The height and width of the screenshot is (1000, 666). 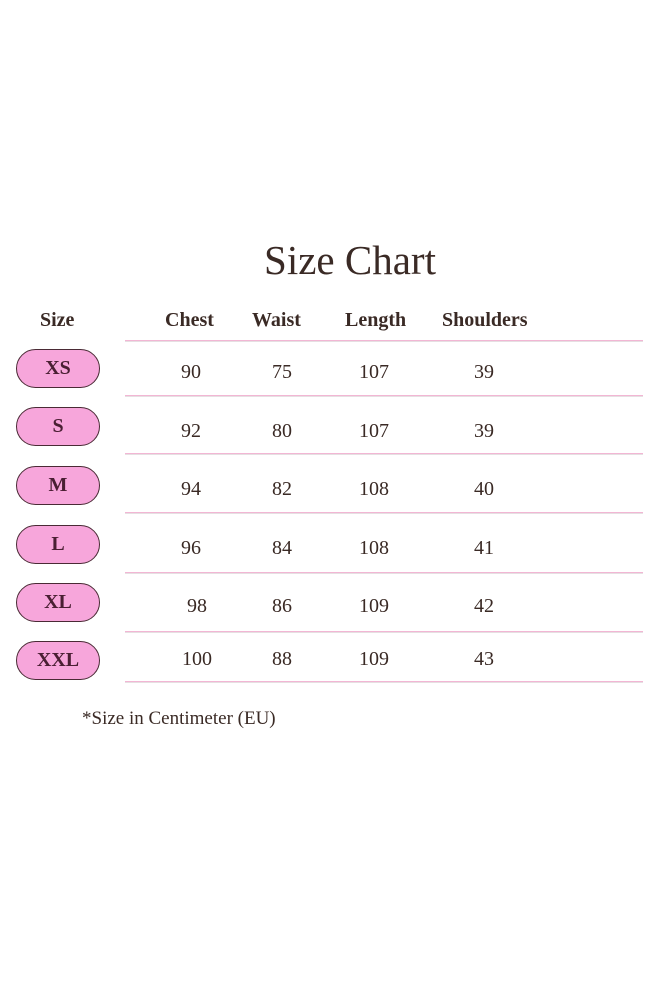 I want to click on size-pill-xxl: XXL, so click(x=58, y=660).